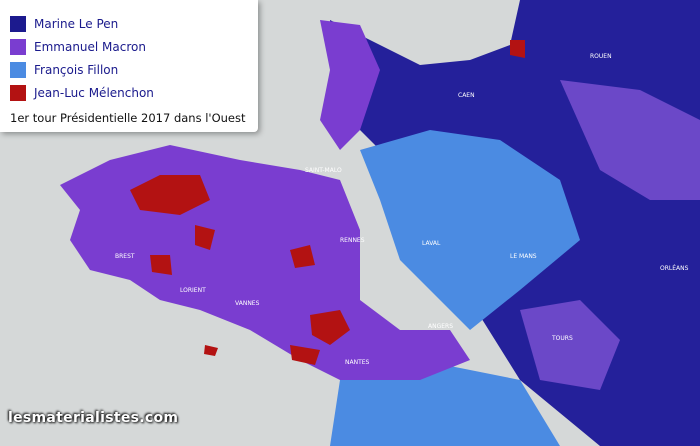 Image resolution: width=700 pixels, height=446 pixels. I want to click on region-east-mix, so click(630, 140).